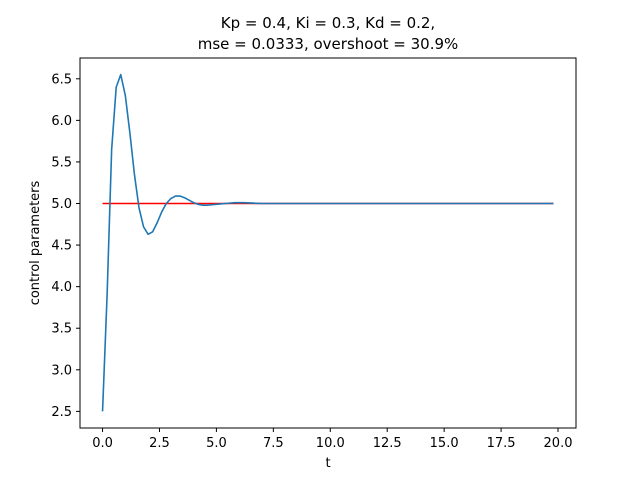  What do you see at coordinates (61, 121) in the screenshot?
I see `y-tick-label: 6.0` at bounding box center [61, 121].